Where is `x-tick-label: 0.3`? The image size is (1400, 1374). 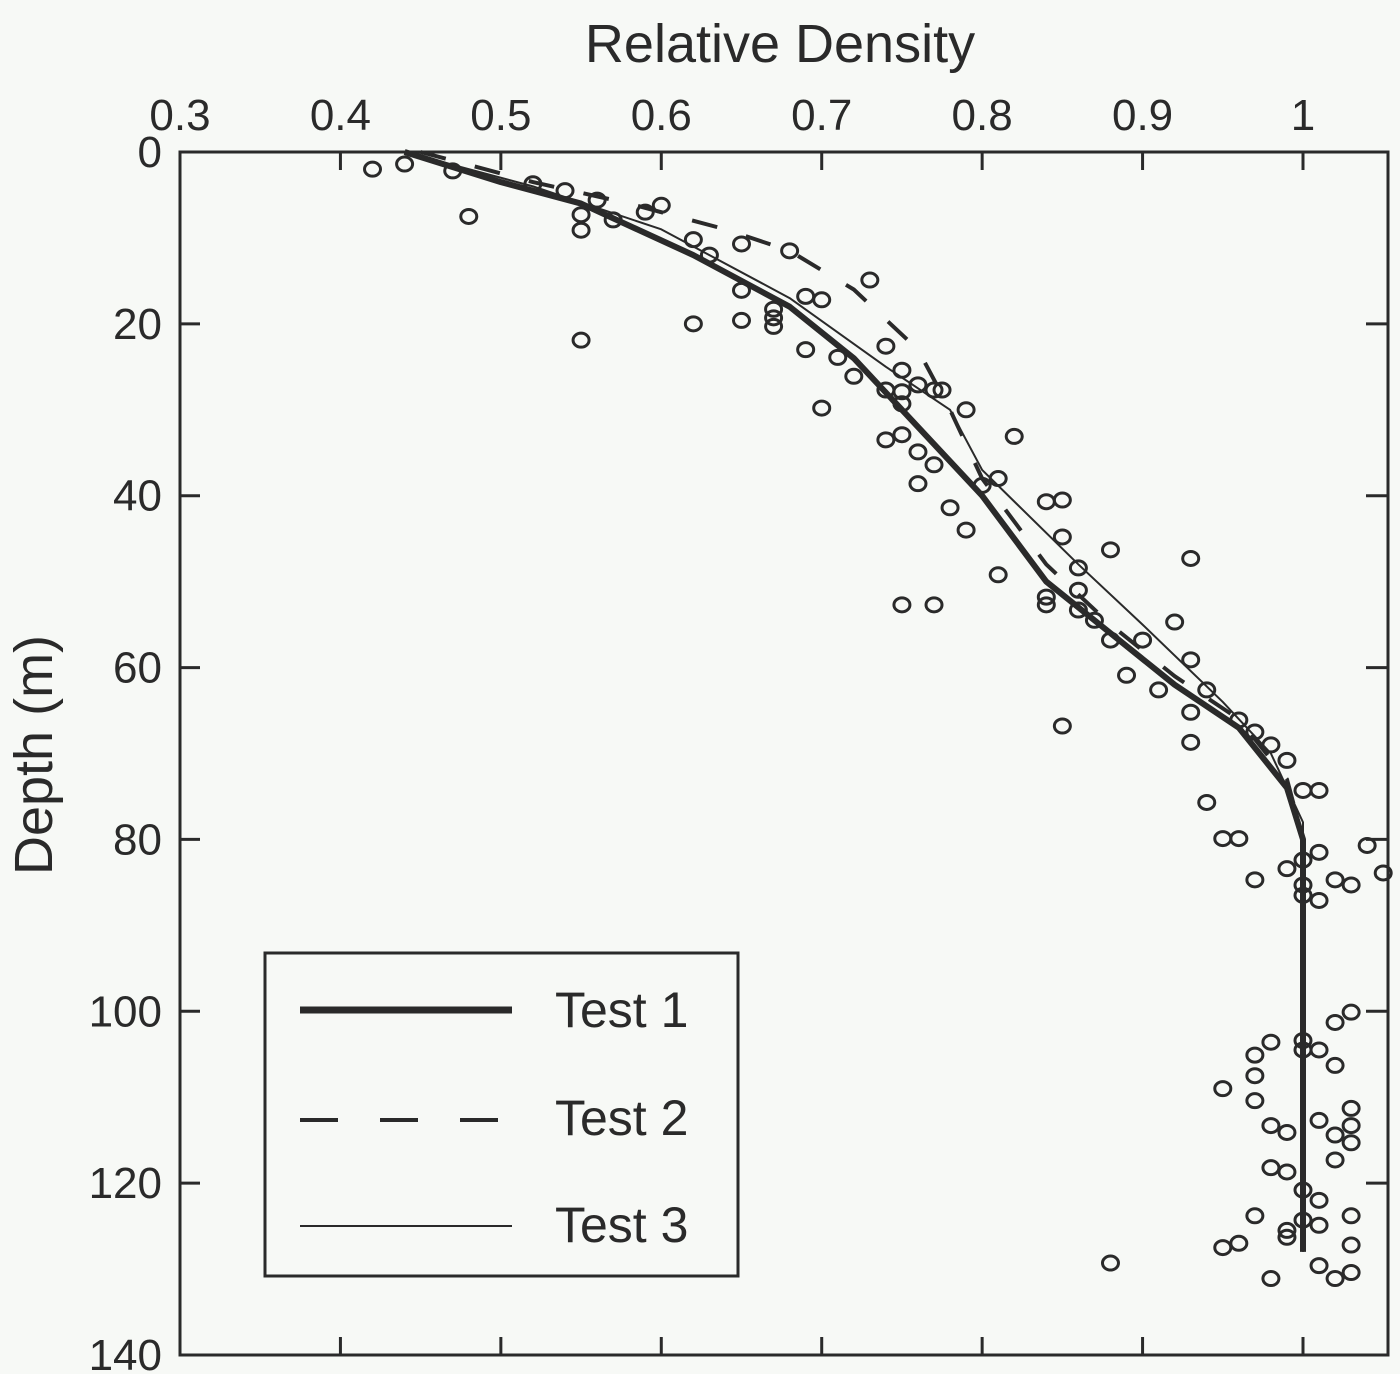
x-tick-label: 0.3 is located at coordinates (179, 115).